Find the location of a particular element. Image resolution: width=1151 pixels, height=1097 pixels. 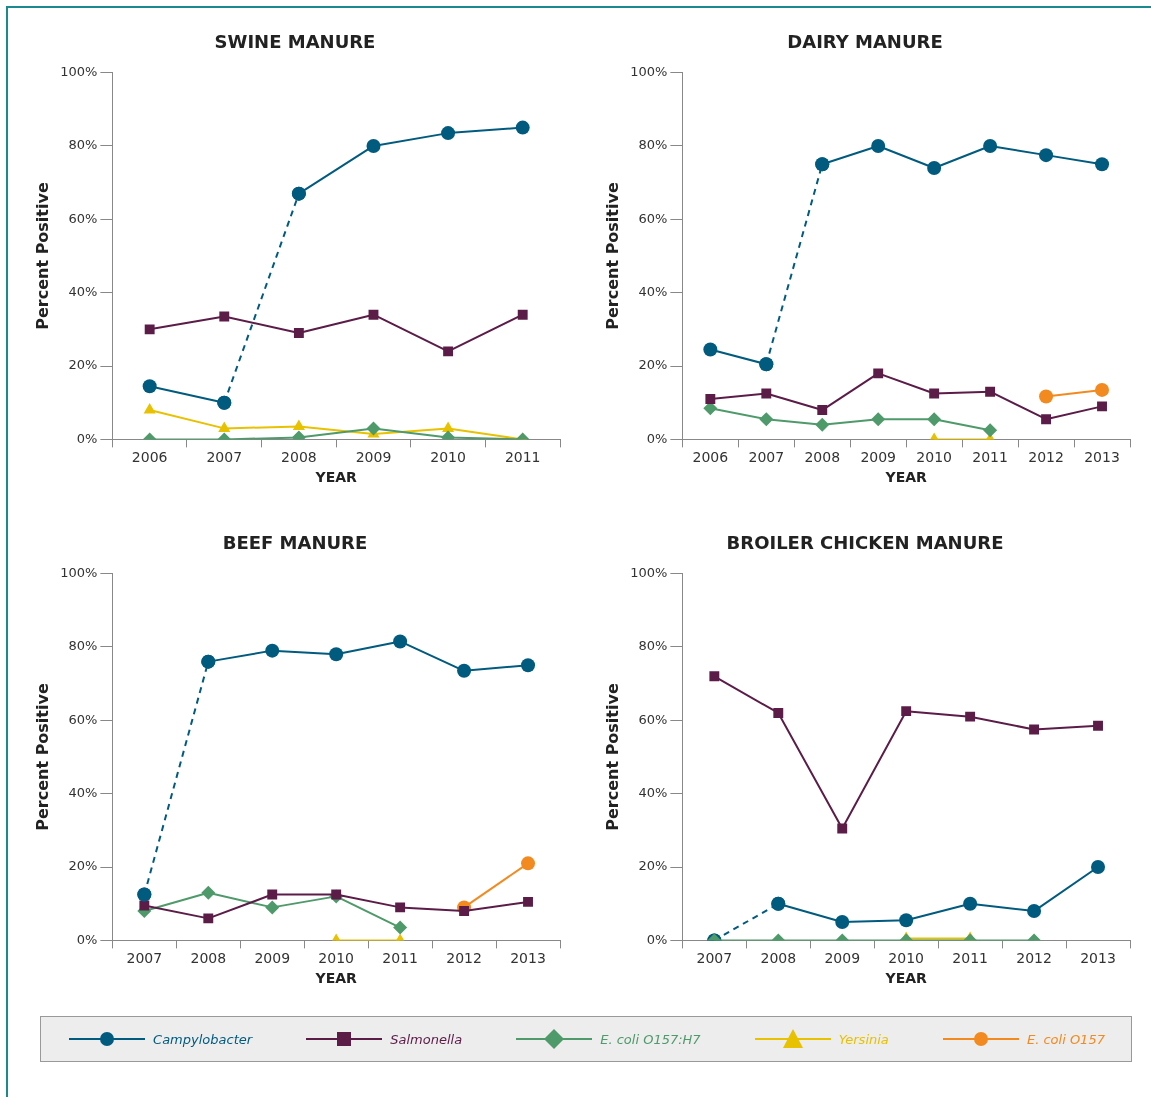

chart-title: BROILER CHICKEN MANURE is located at coordinates (865, 543).